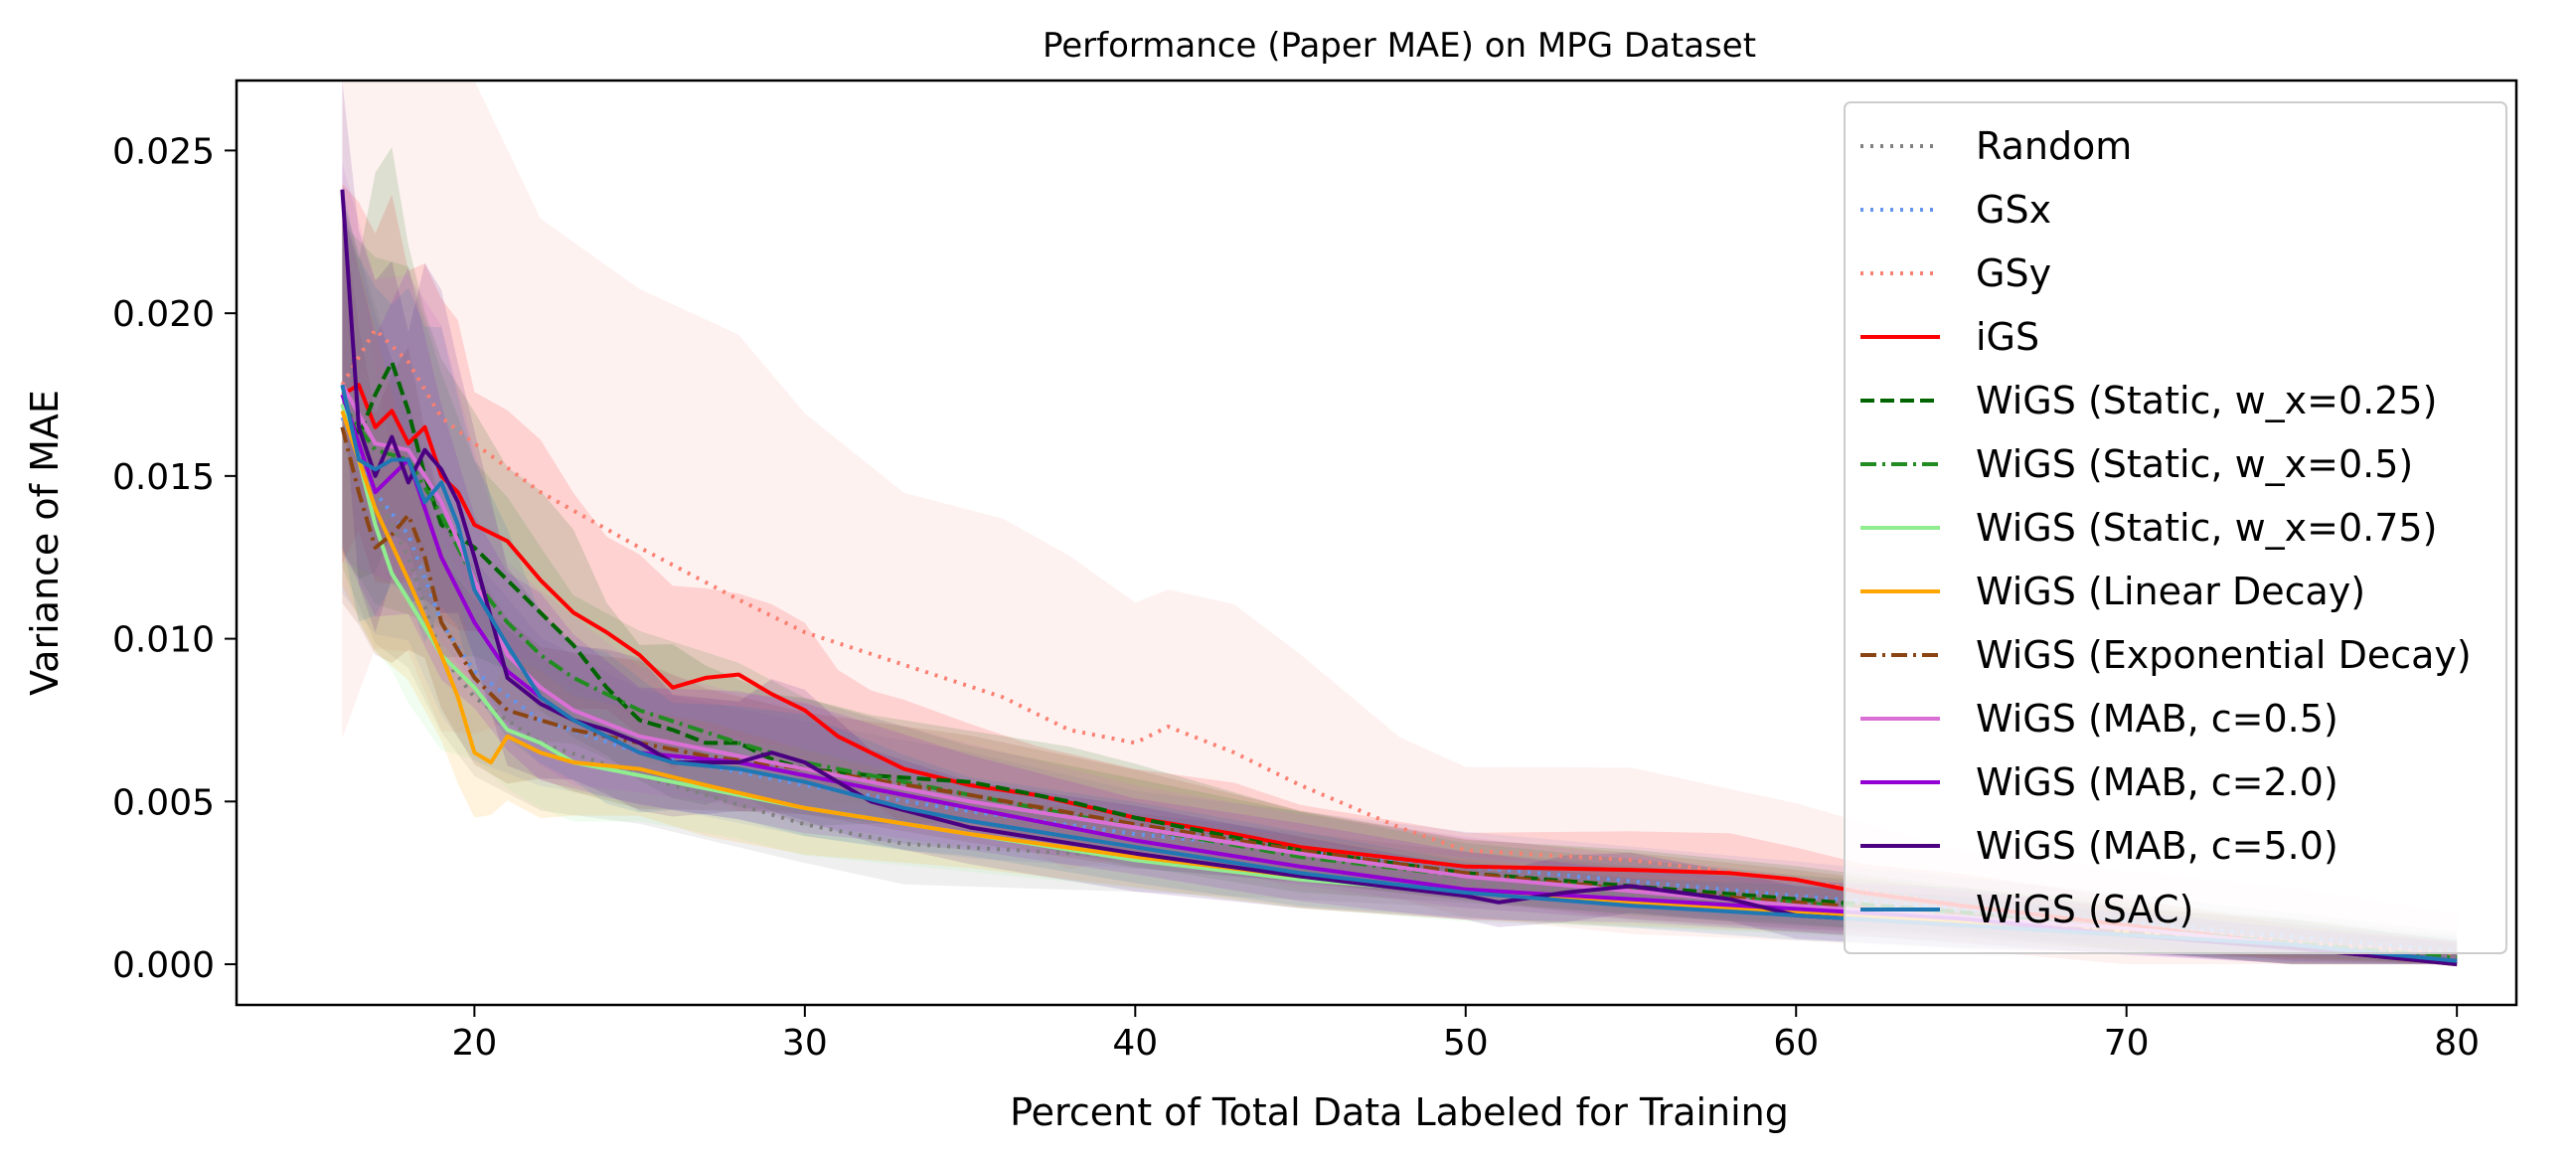 The height and width of the screenshot is (1159, 2576). What do you see at coordinates (2084, 909) in the screenshot?
I see `legend-label: WiGS (SAC)` at bounding box center [2084, 909].